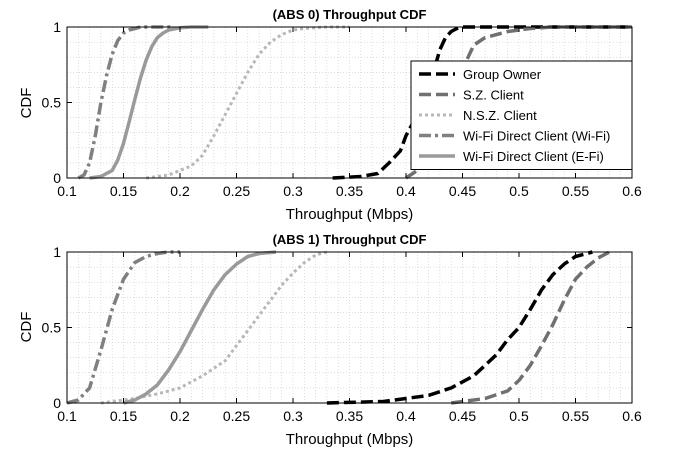 Image resolution: width=687 pixels, height=455 pixels. I want to click on legend-box, so click(521, 115).